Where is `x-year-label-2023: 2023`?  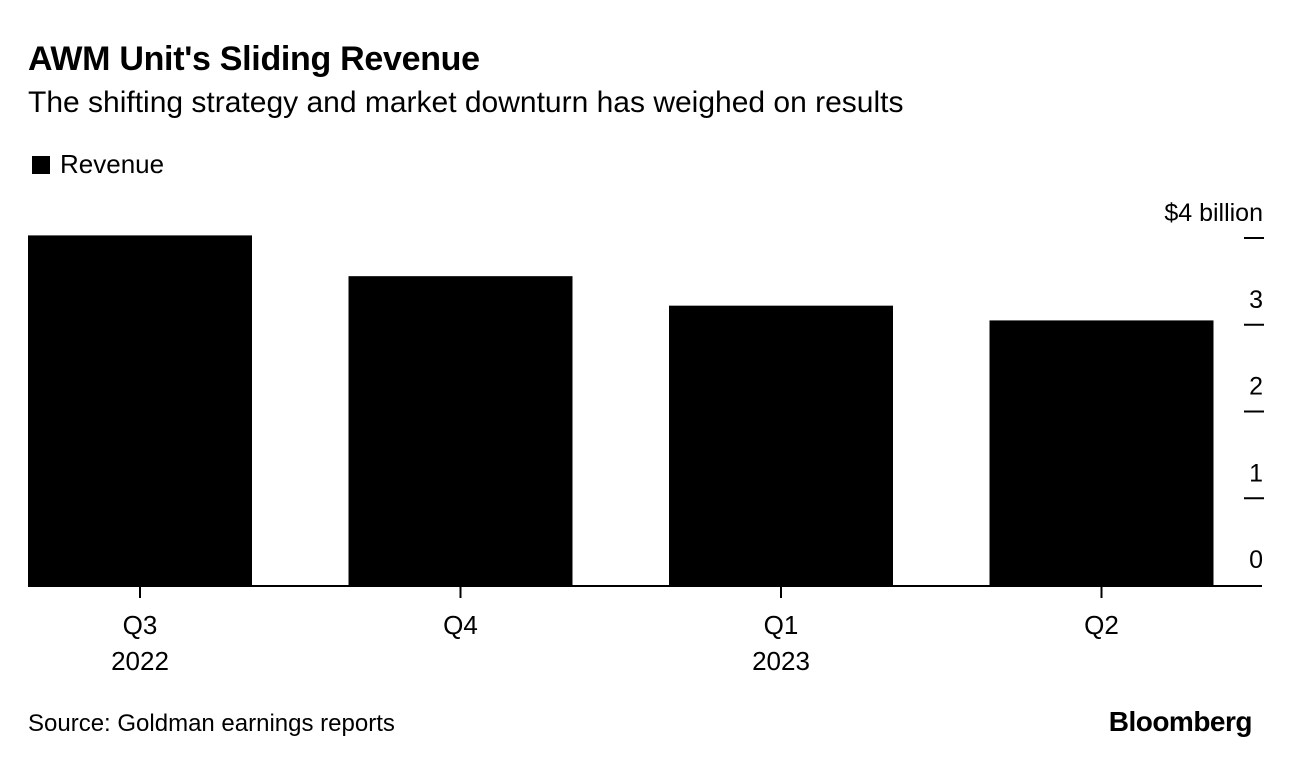
x-year-label-2023: 2023 is located at coordinates (781, 661).